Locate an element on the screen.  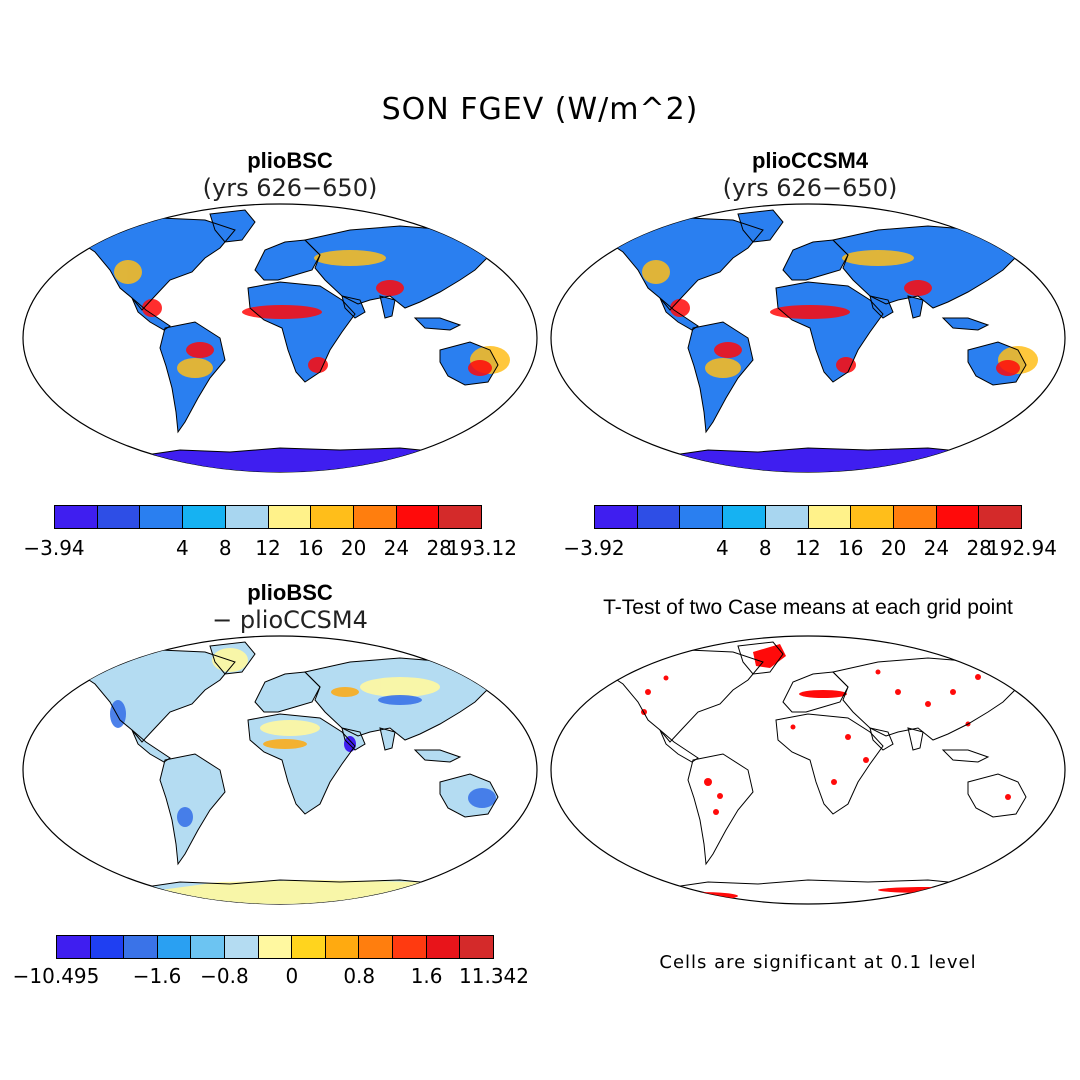
colorbar-tick-label: −10.495 is located at coordinates (56, 976).